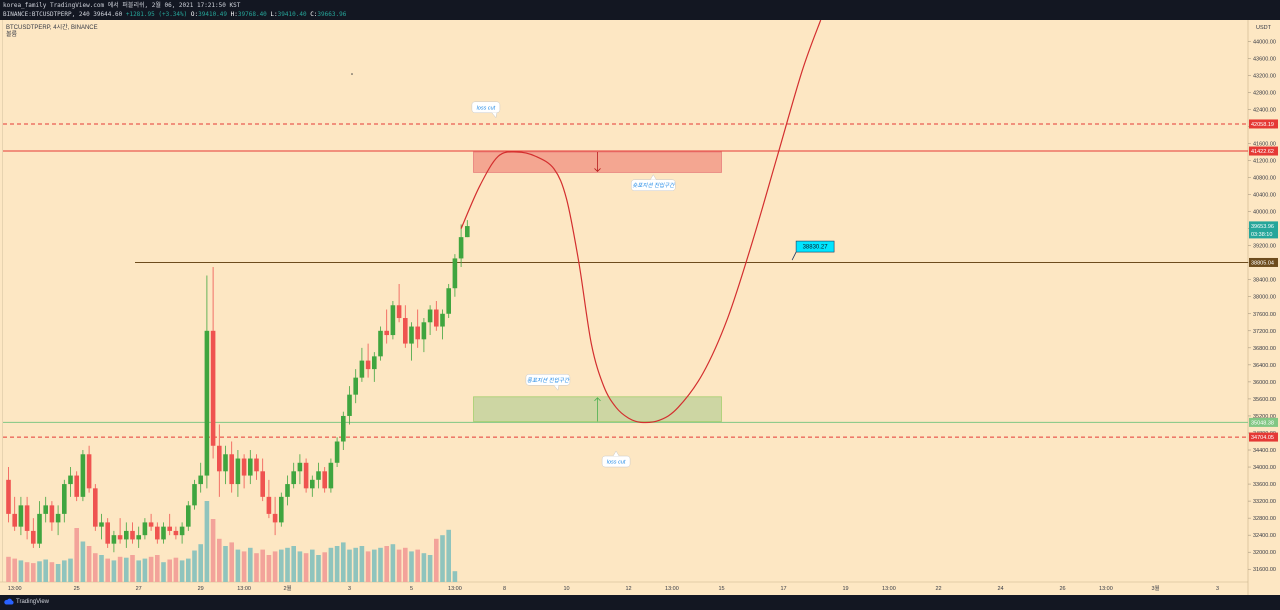 The height and width of the screenshot is (610, 1280). I want to click on price-tick-label: 44000.00, so click(1264, 42).